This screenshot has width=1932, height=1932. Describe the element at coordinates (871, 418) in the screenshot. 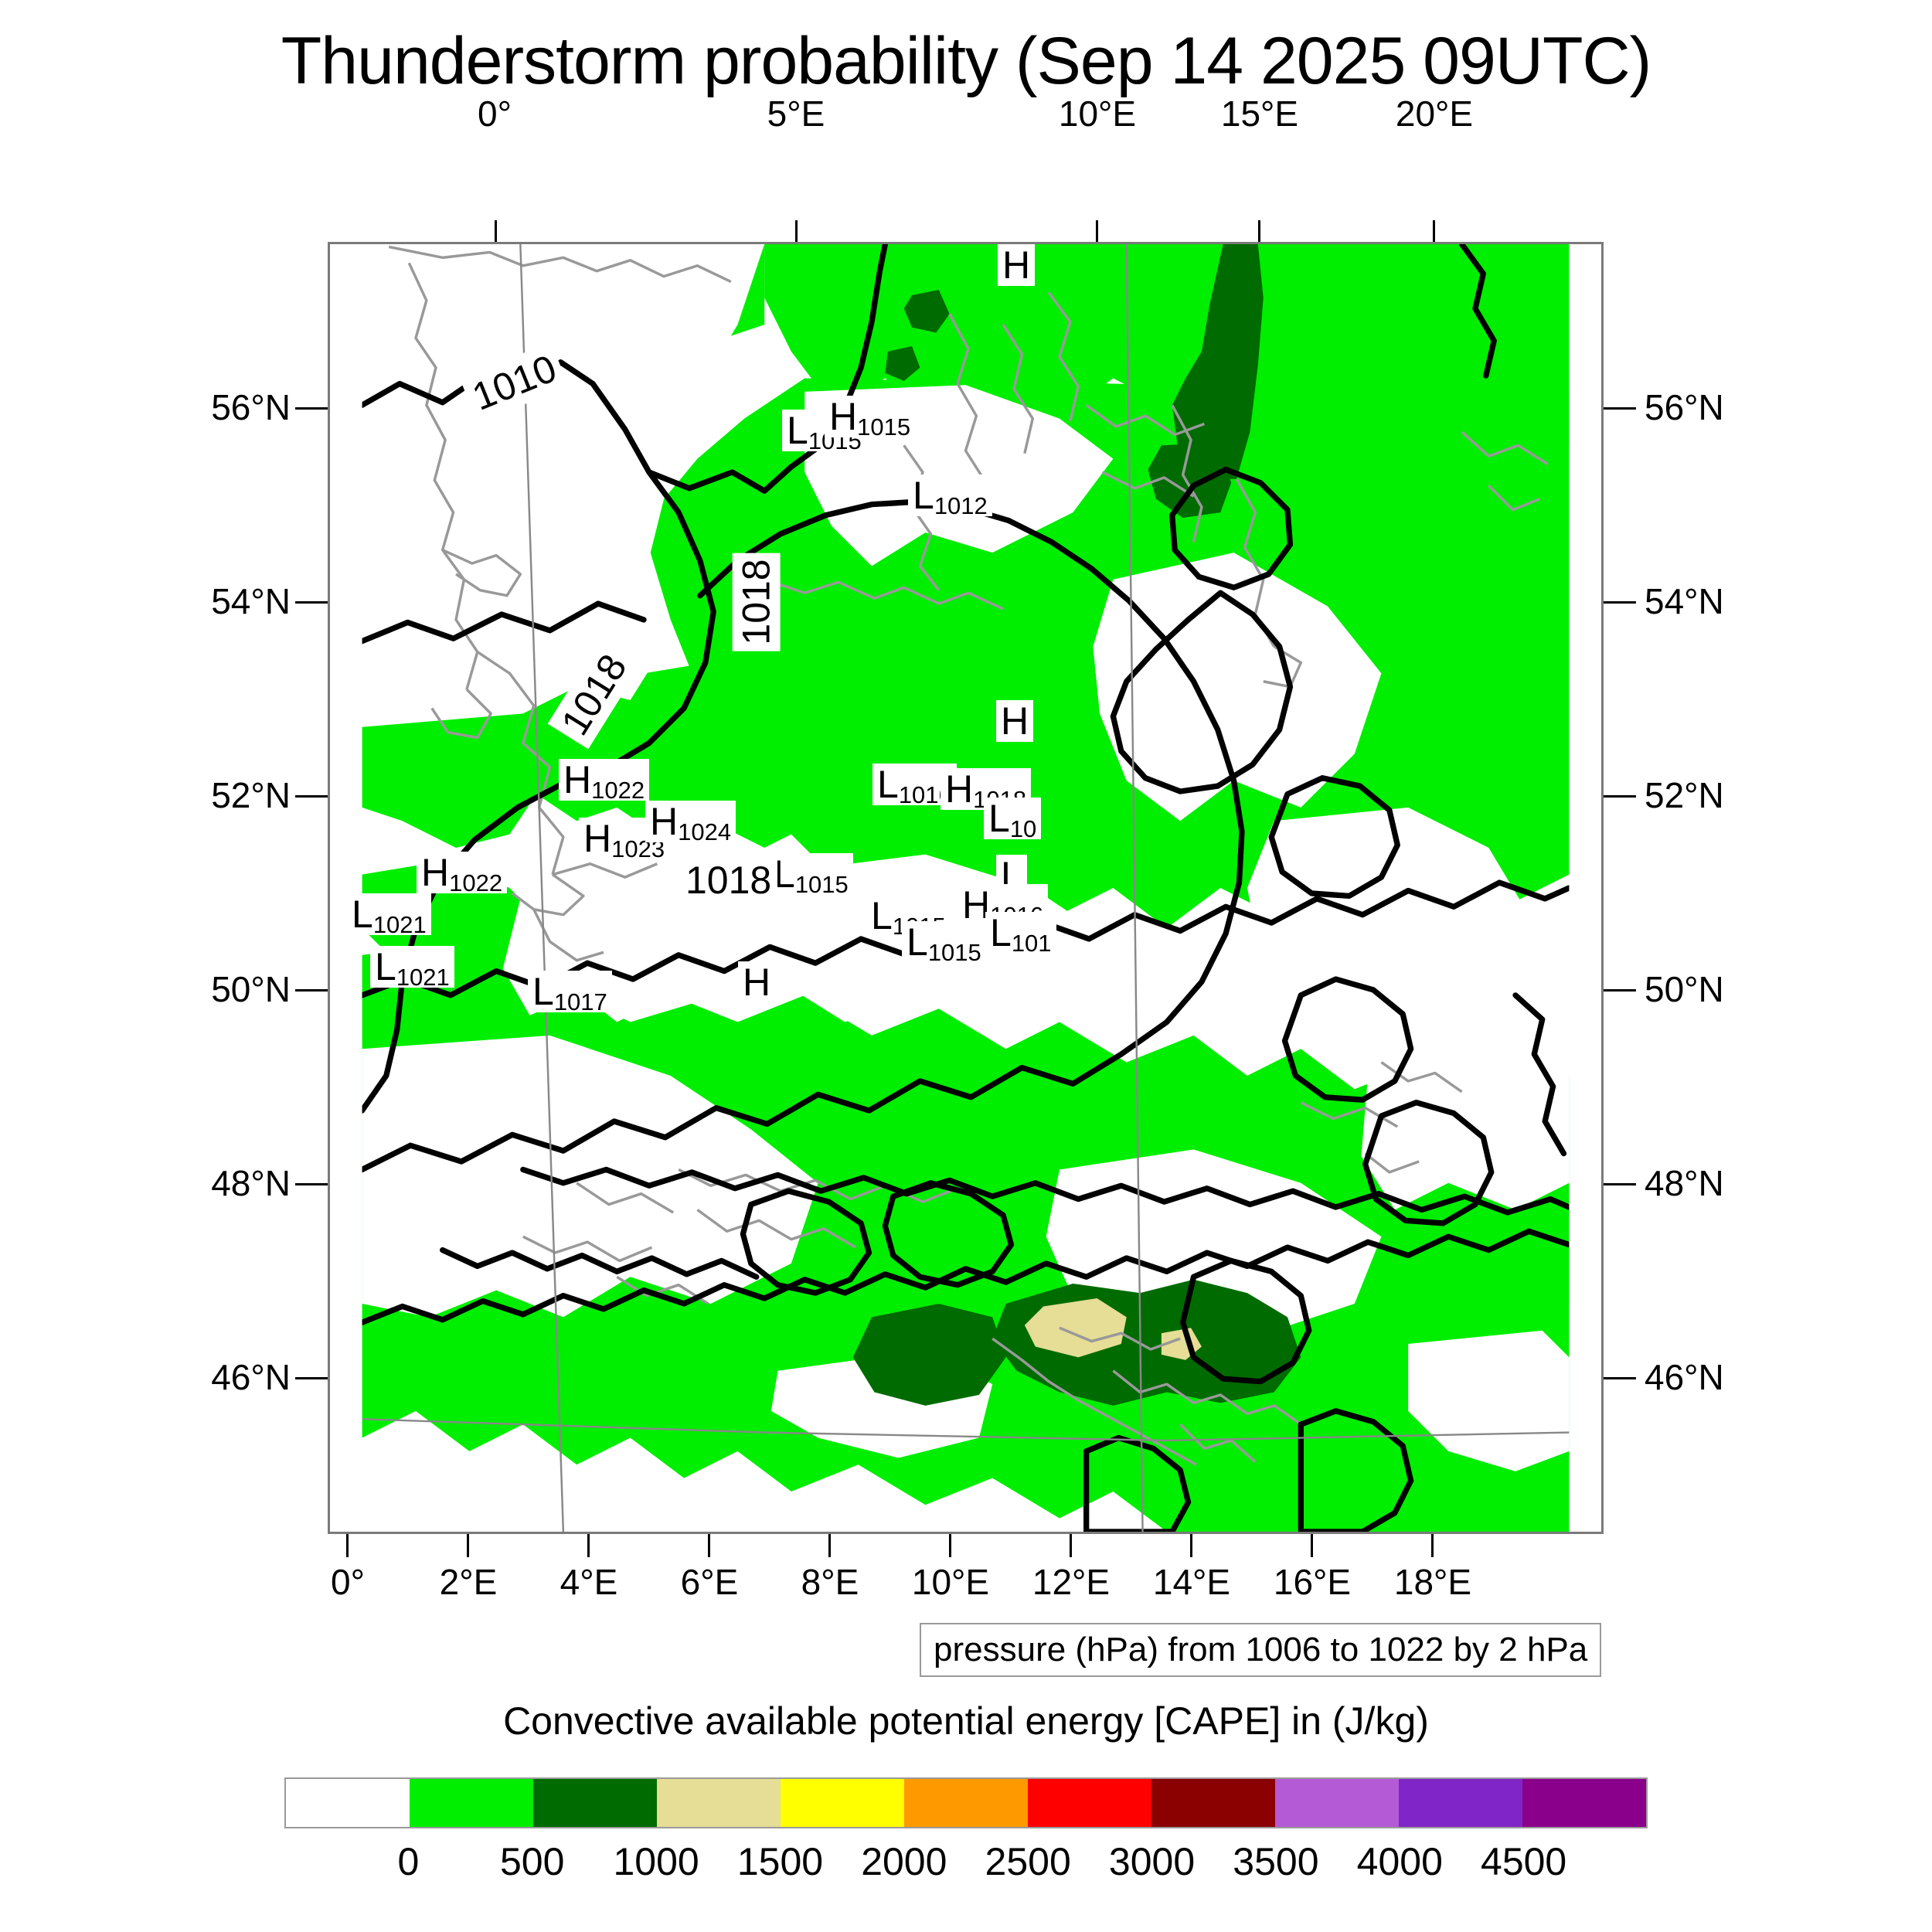

I see `map-label-H-1015: H1015` at that location.